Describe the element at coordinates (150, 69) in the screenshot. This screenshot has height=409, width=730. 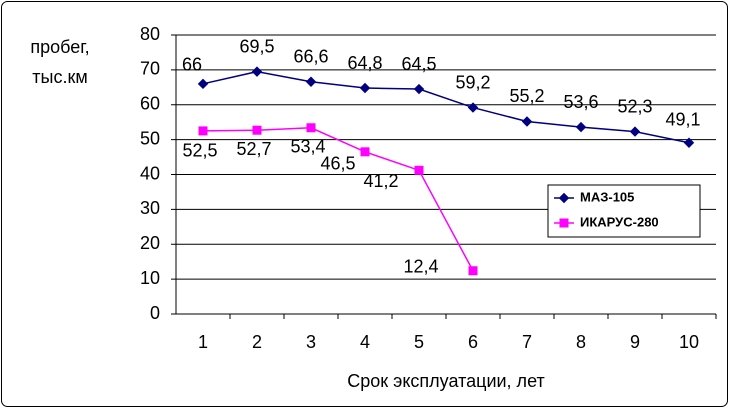
I see `y-tick-label: 70` at that location.